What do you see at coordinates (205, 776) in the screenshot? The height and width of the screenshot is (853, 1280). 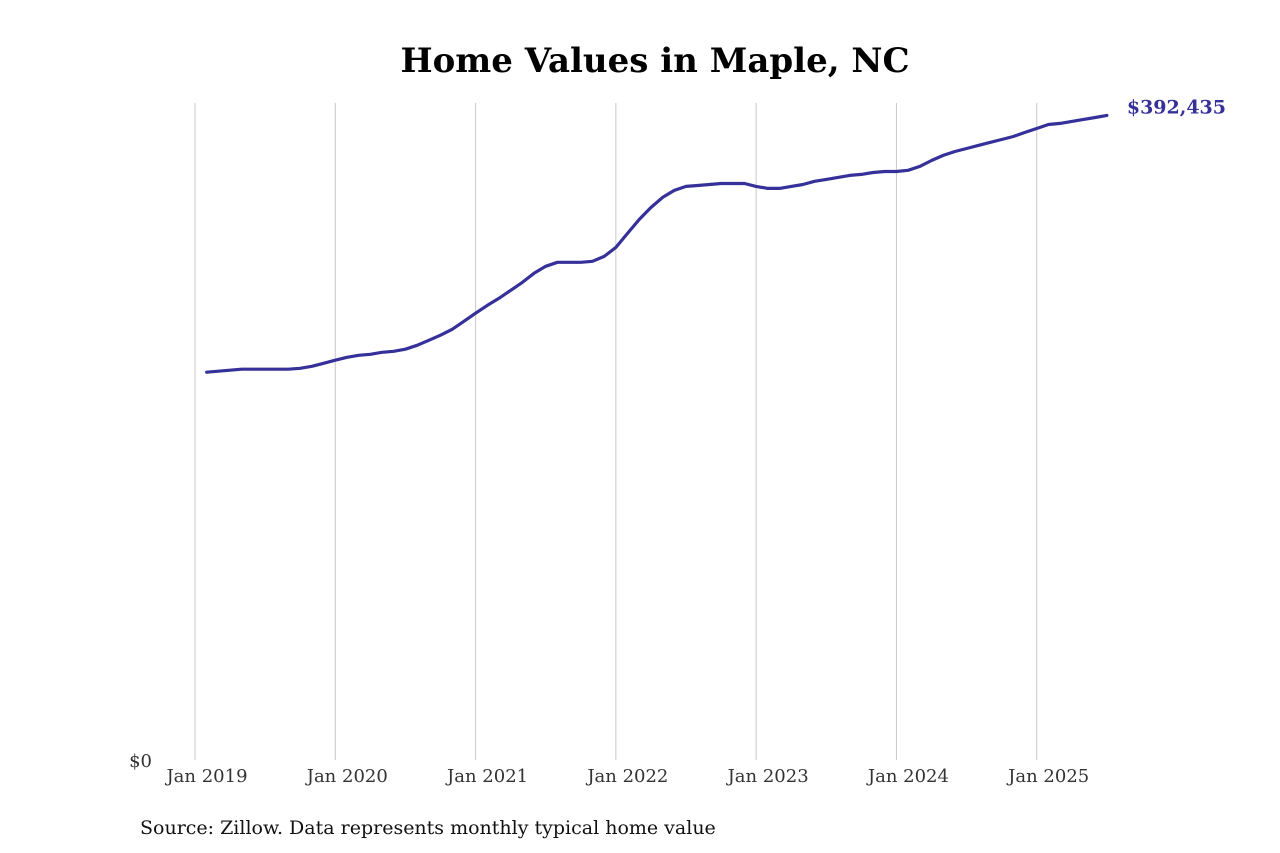 I see `x-tick-label: Jan 2019` at bounding box center [205, 776].